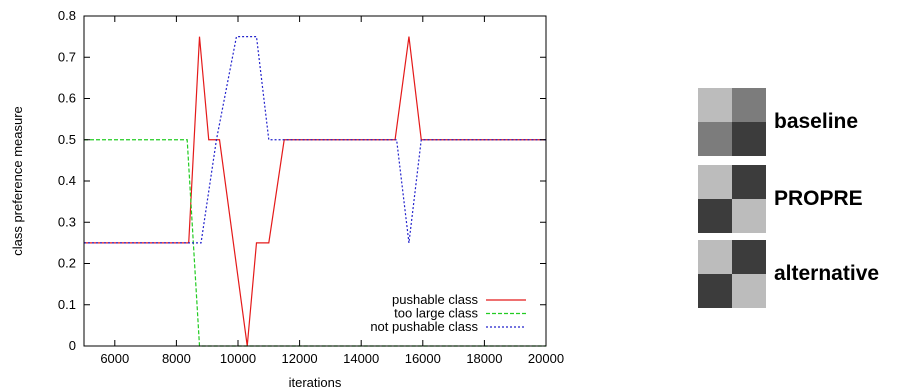 The image size is (919, 392). What do you see at coordinates (423, 358) in the screenshot?
I see `x-tick-label: 16000` at bounding box center [423, 358].